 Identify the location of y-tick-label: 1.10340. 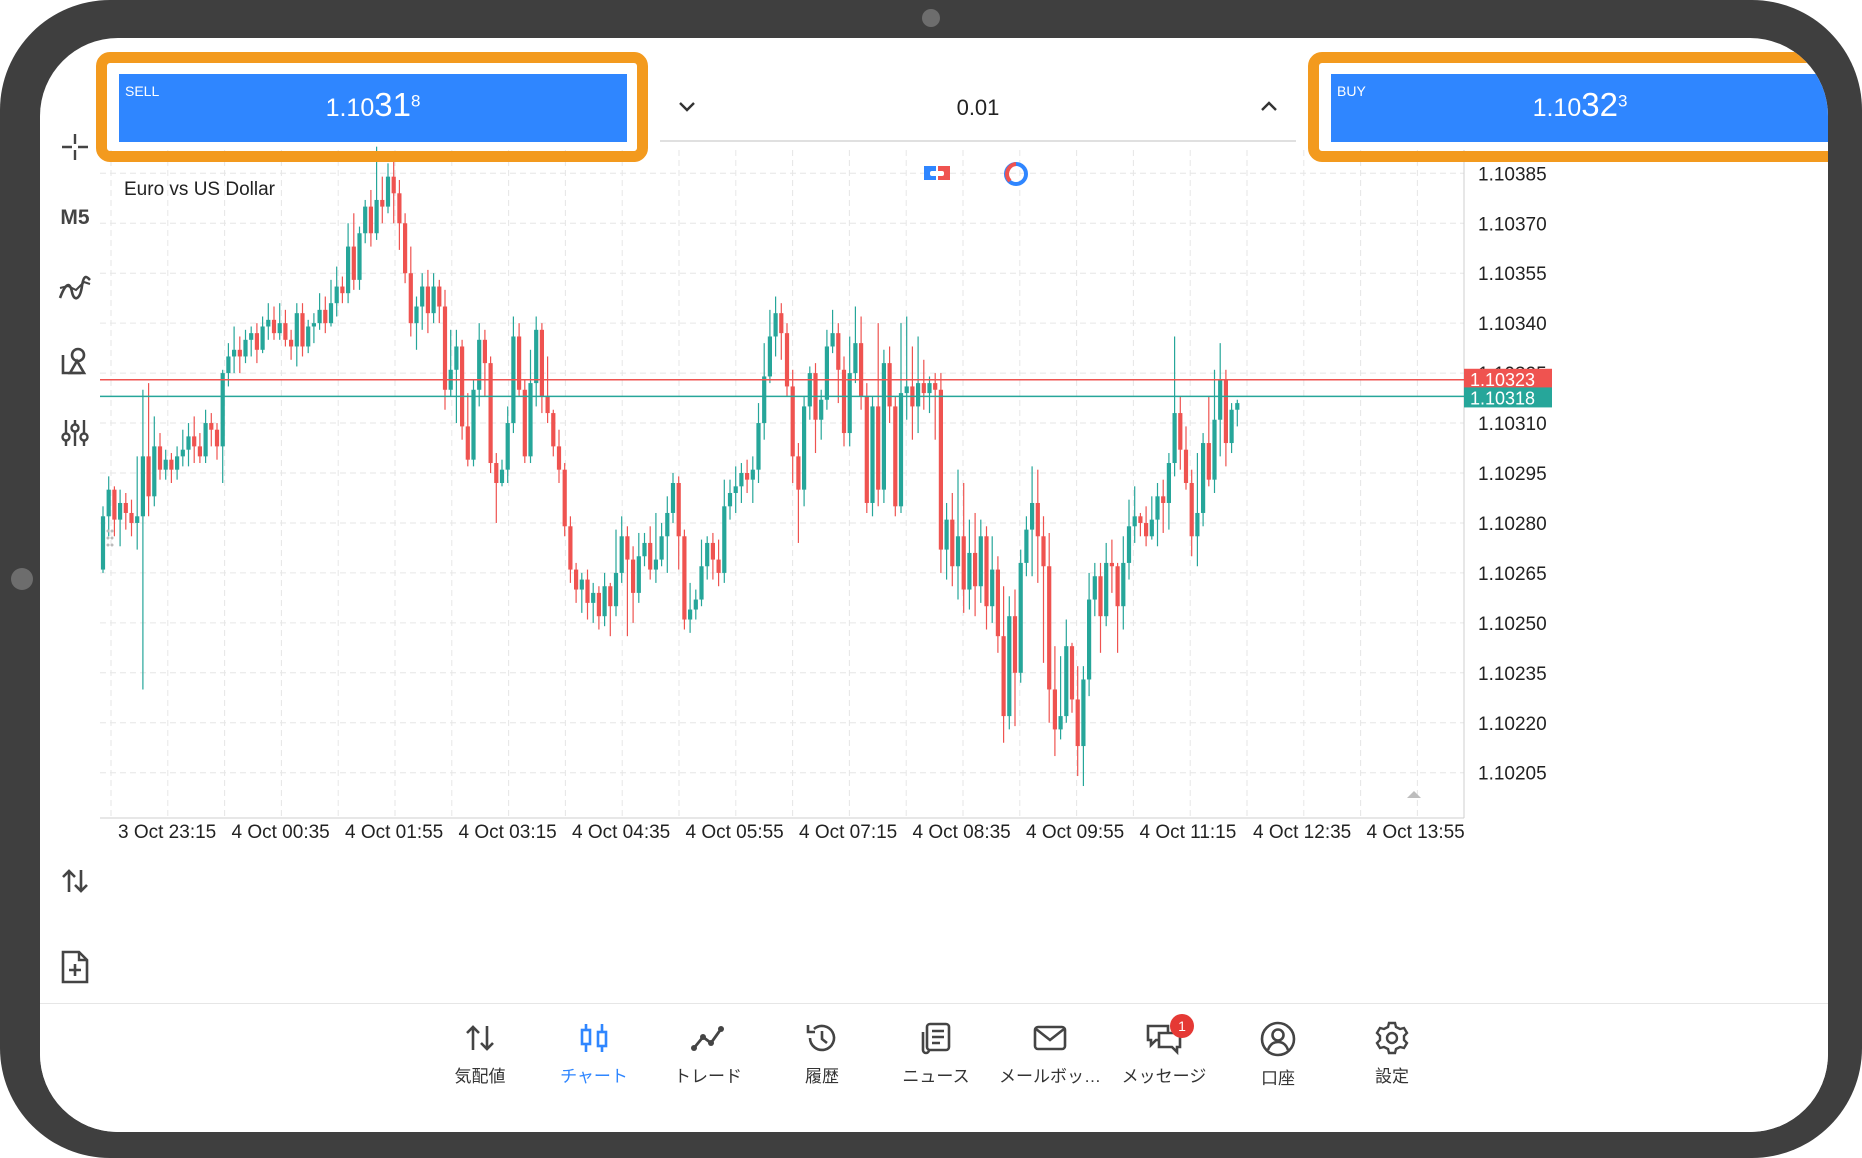
(1512, 324).